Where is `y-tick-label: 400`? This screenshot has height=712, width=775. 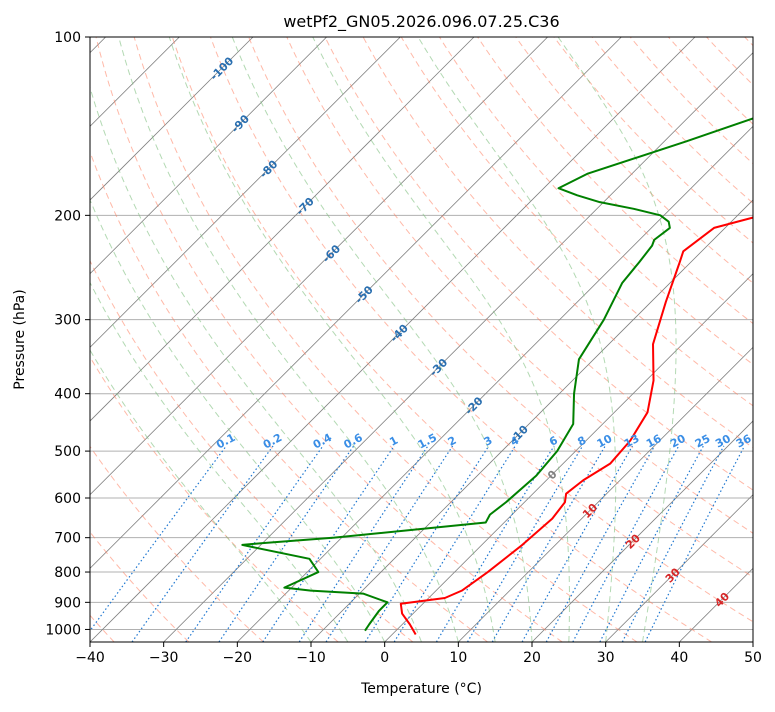 y-tick-label: 400 is located at coordinates (67, 395).